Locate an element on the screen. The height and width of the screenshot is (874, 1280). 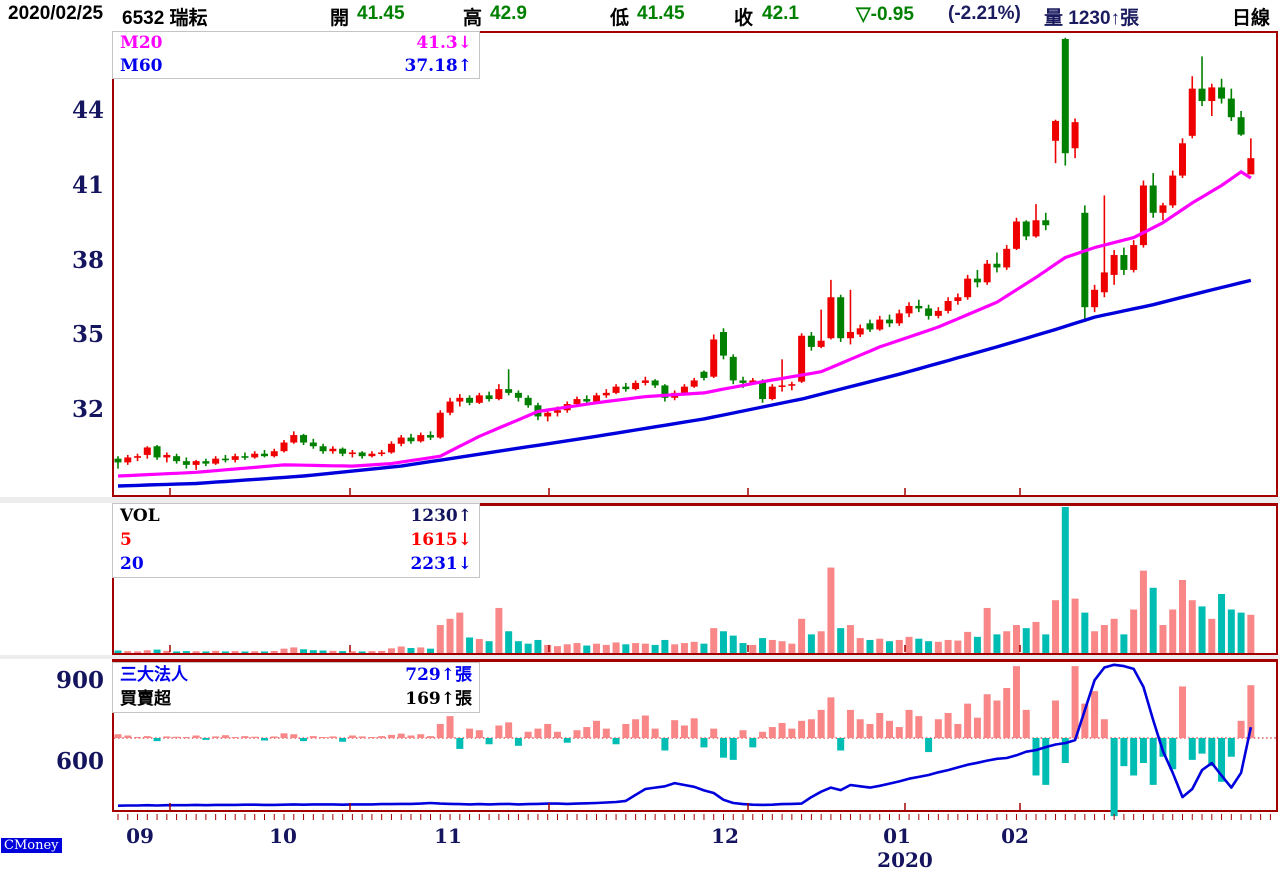
change-value: 42.1 is located at coordinates (780, 13).